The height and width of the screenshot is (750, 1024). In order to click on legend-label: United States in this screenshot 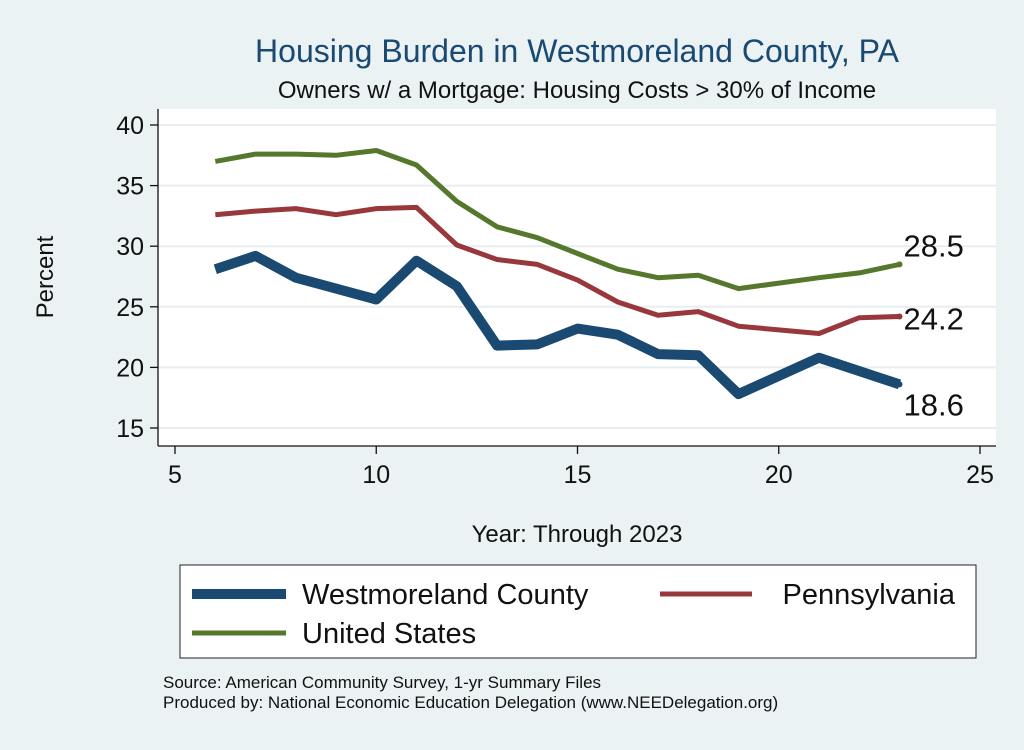, I will do `click(389, 634)`.